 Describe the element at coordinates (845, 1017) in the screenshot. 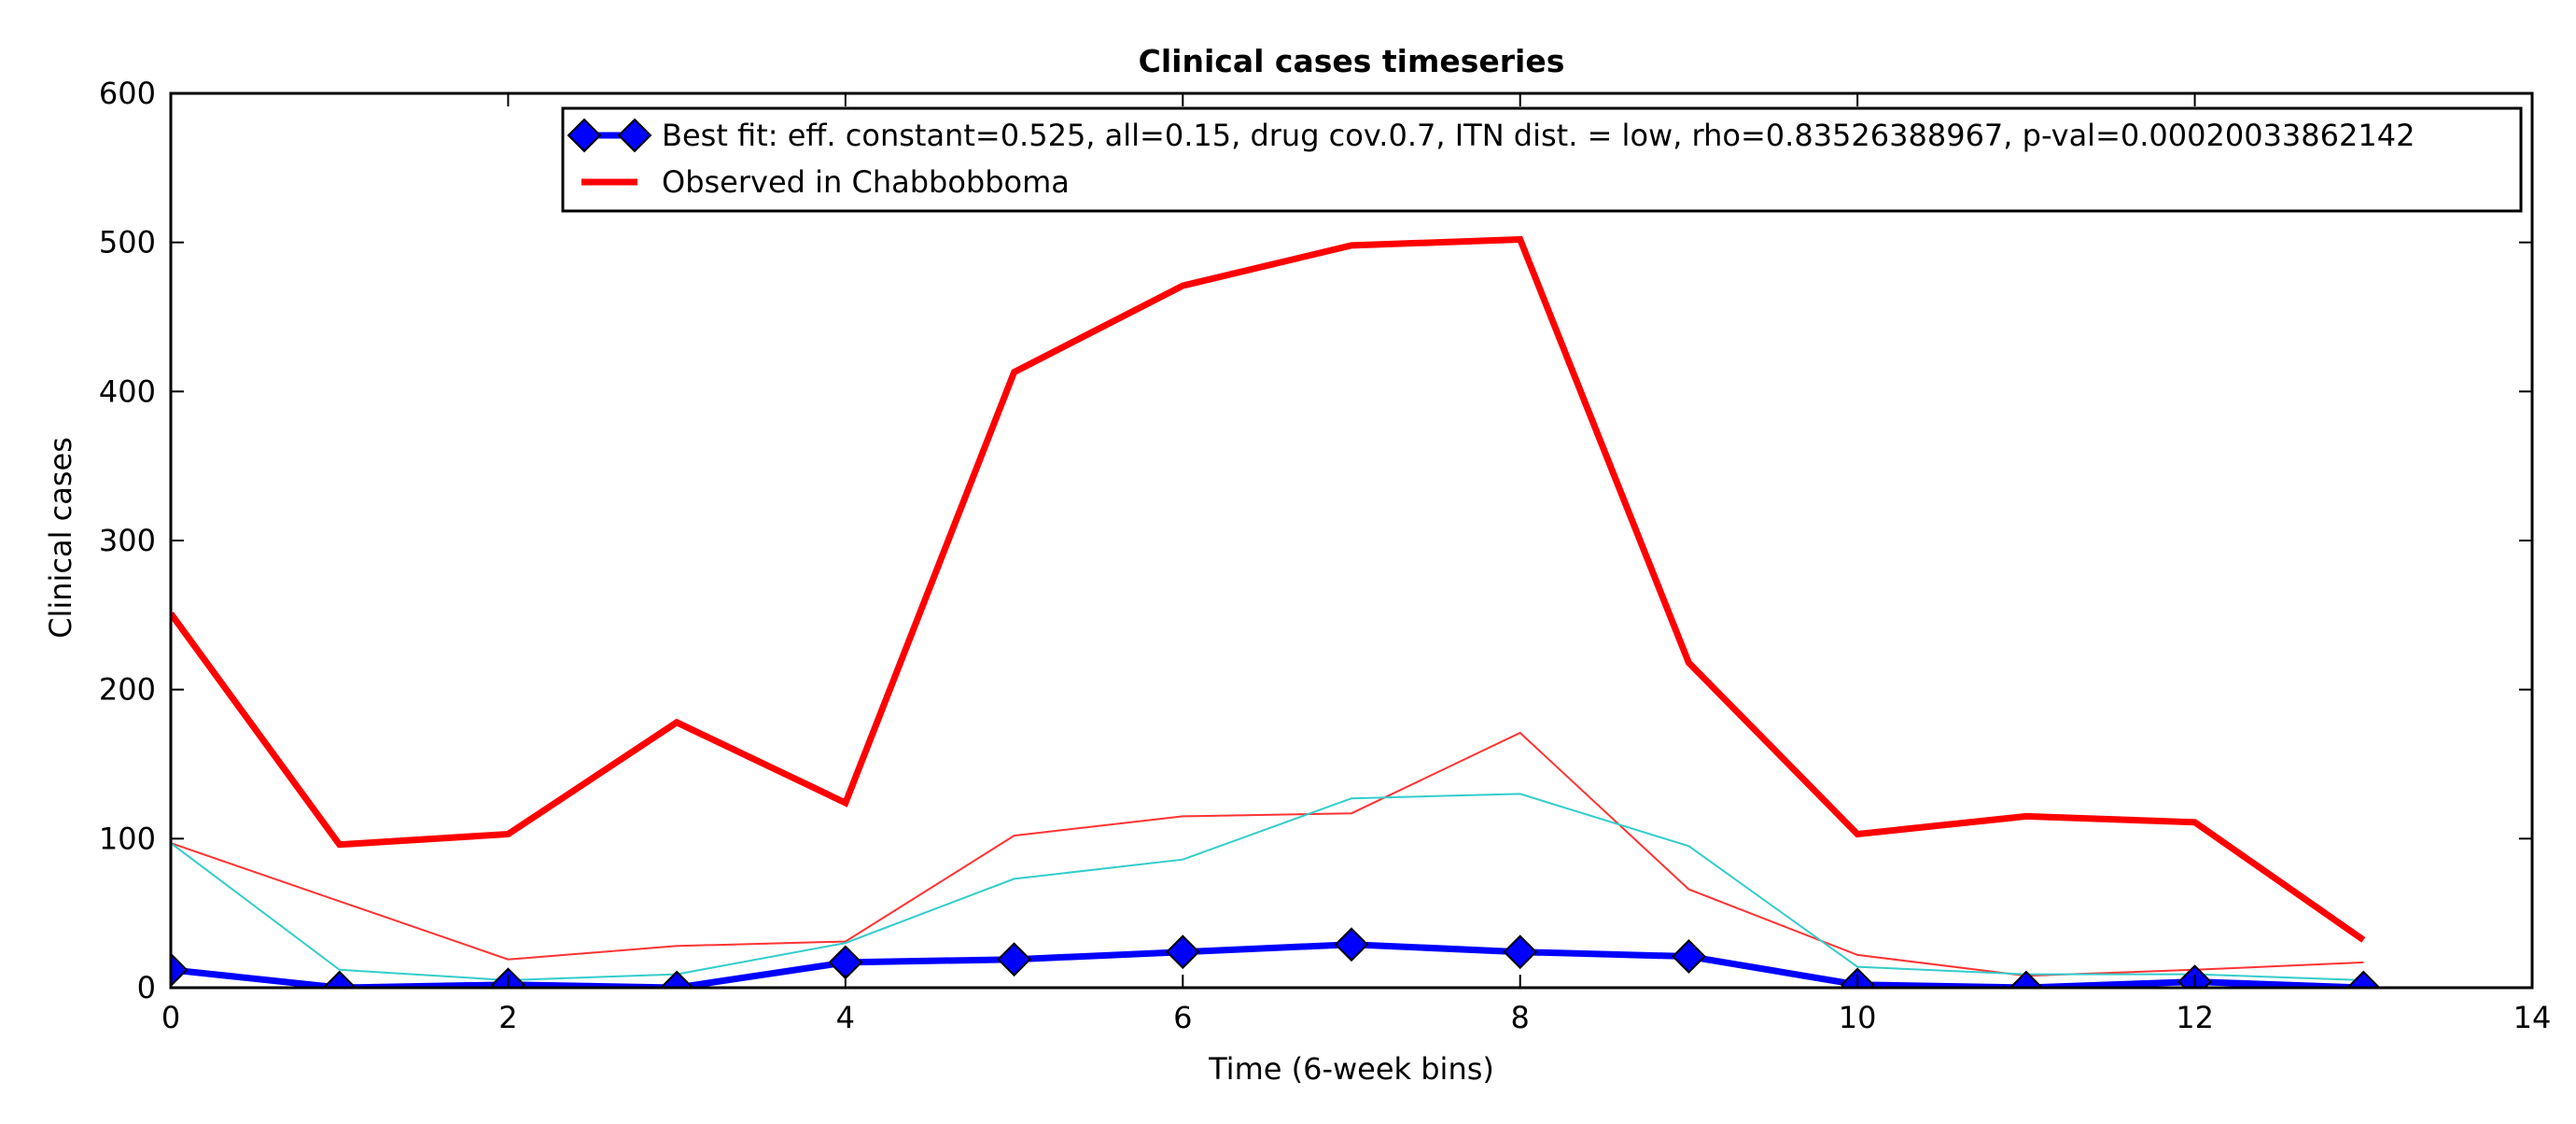

I see `x-tick-label: 4` at that location.